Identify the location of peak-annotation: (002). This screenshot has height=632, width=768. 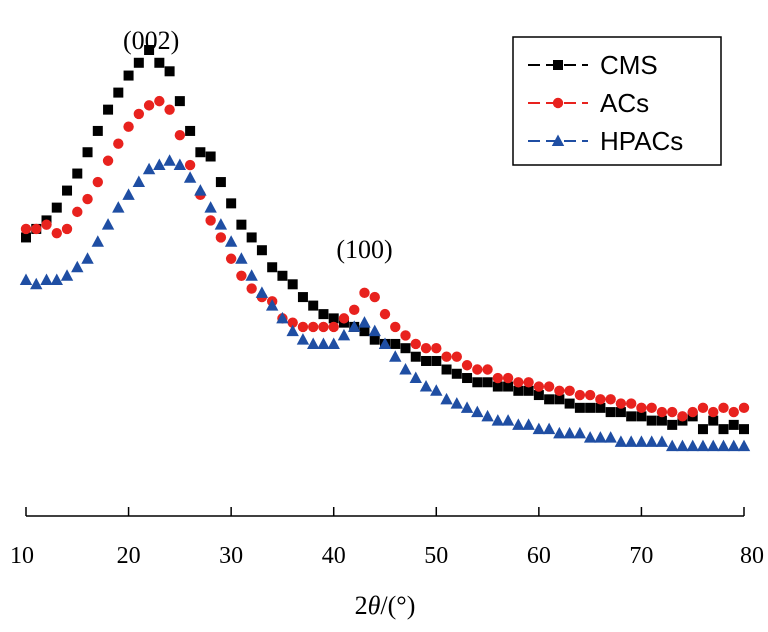
(151, 40).